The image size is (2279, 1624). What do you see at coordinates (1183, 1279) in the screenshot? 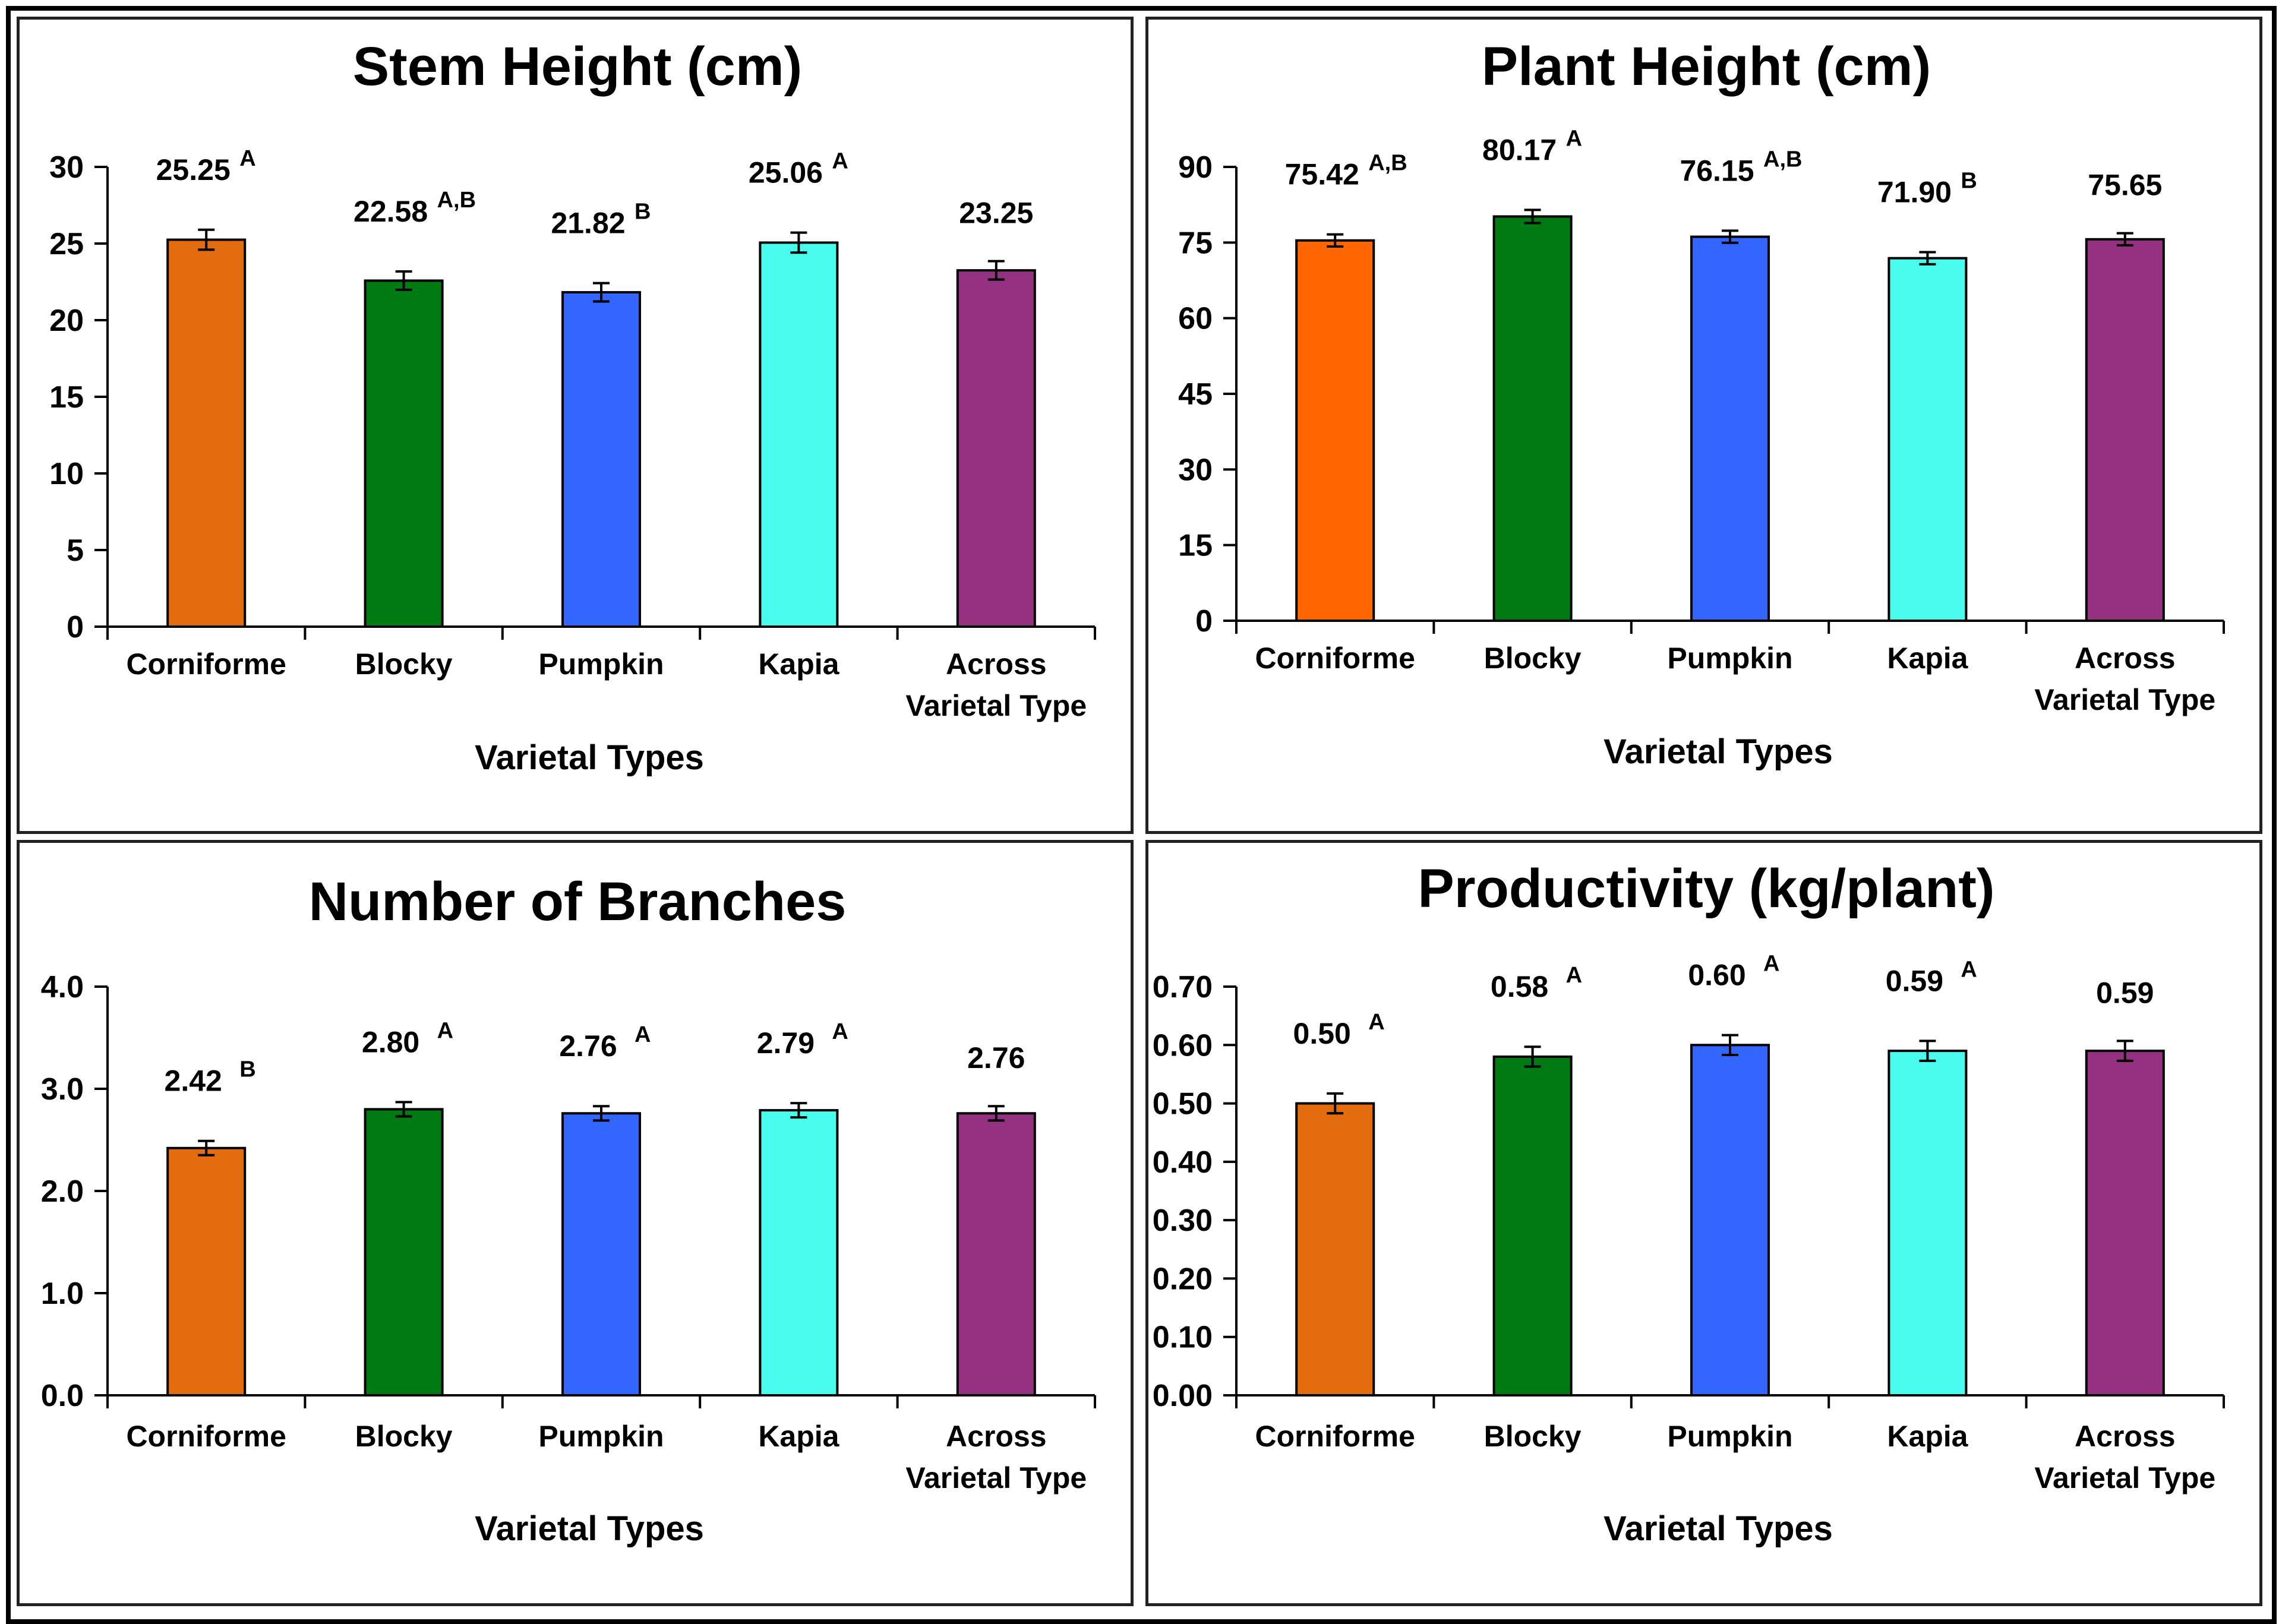
I see `productivity-y-tick-label: 0.20` at bounding box center [1183, 1279].